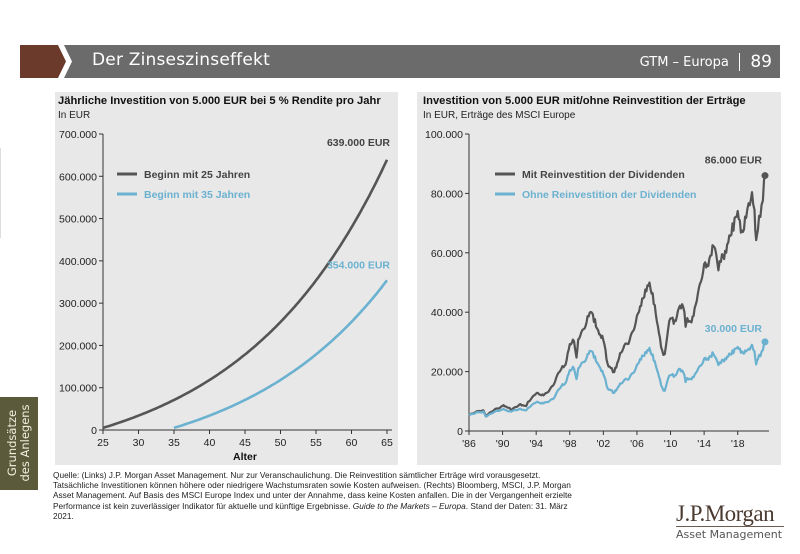 The image size is (800, 554). What do you see at coordinates (409, 505) in the screenshot?
I see `footnote-italic: Guide to the Markets – Europa` at bounding box center [409, 505].